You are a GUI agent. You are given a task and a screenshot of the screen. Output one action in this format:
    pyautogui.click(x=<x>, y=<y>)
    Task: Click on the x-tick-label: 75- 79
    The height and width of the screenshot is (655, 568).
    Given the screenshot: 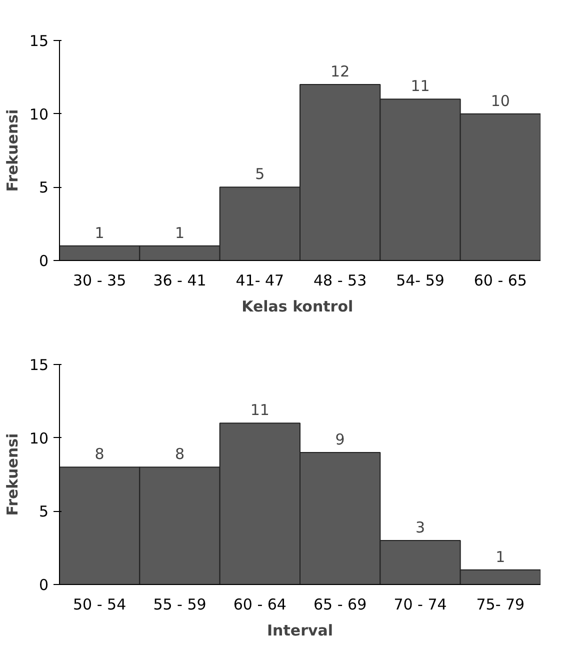 What is the action you would take?
    pyautogui.click(x=500, y=605)
    